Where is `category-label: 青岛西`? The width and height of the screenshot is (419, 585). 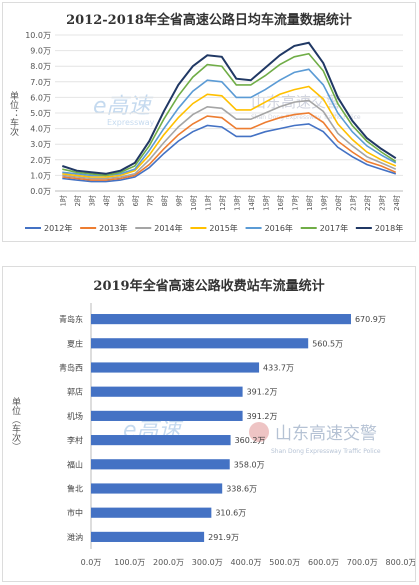
category-label: 青岛西 is located at coordinates (71, 368).